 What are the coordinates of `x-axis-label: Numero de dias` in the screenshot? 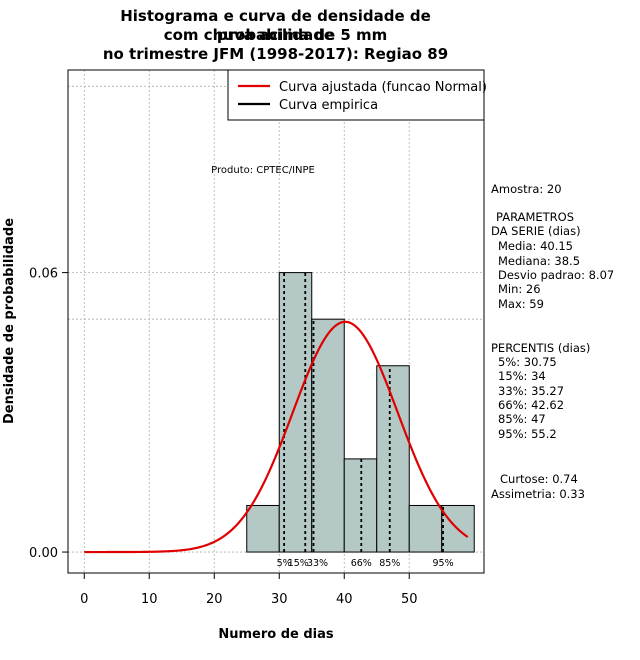 It's located at (276, 634).